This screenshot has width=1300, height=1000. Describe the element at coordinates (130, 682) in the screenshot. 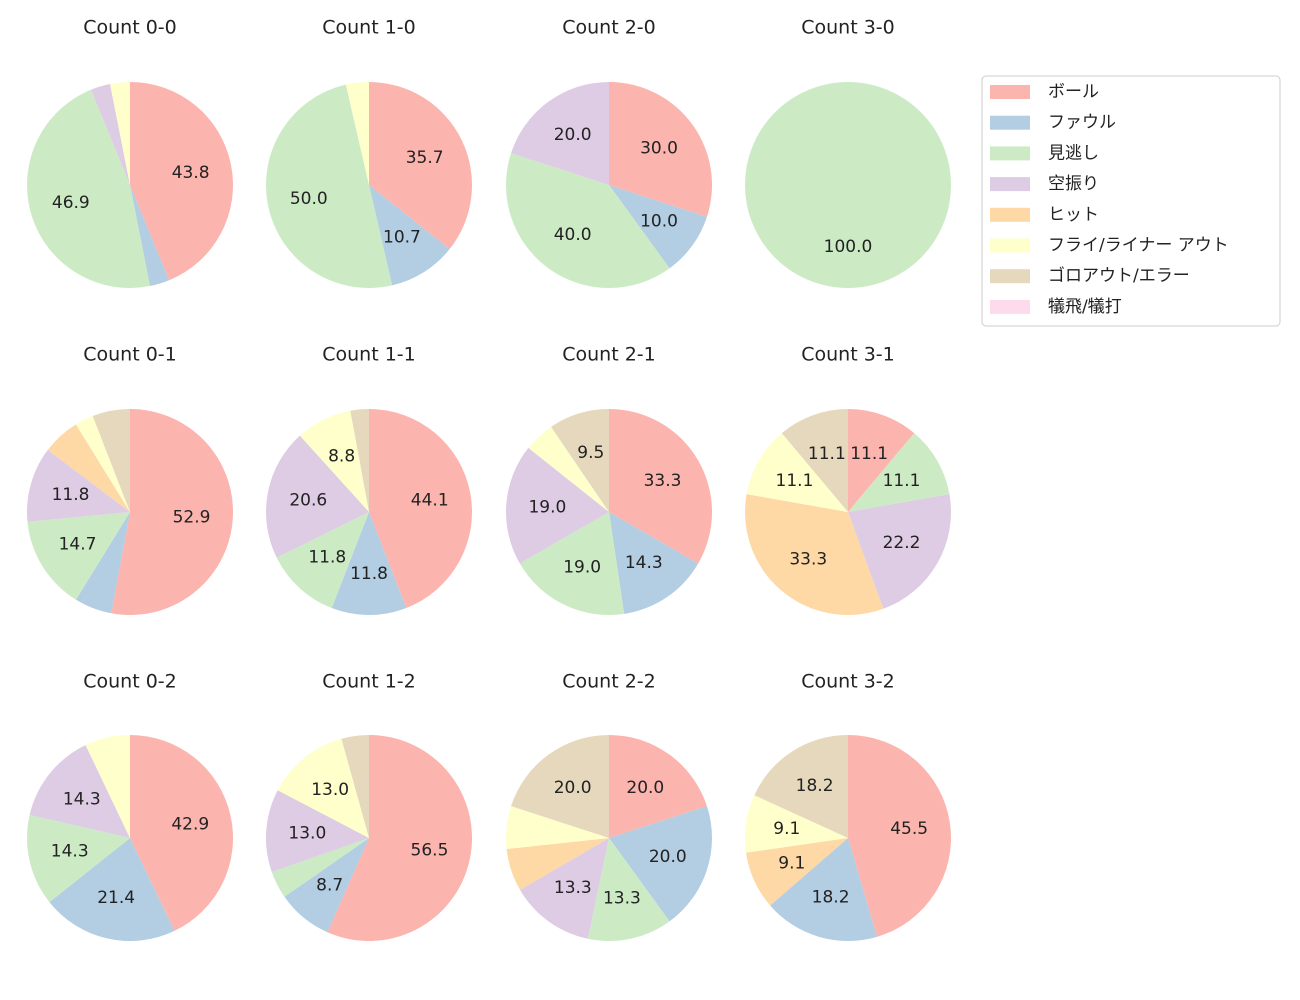

I see `pie-title: Count 0-2` at that location.